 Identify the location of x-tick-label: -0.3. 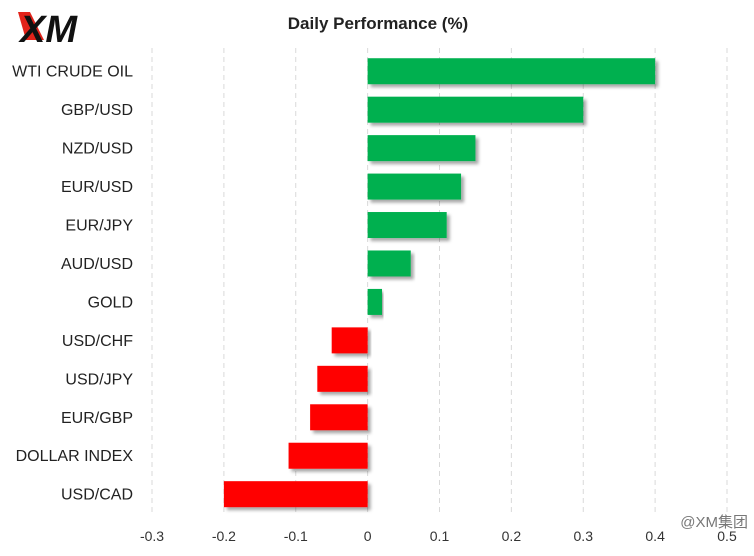
(152, 536).